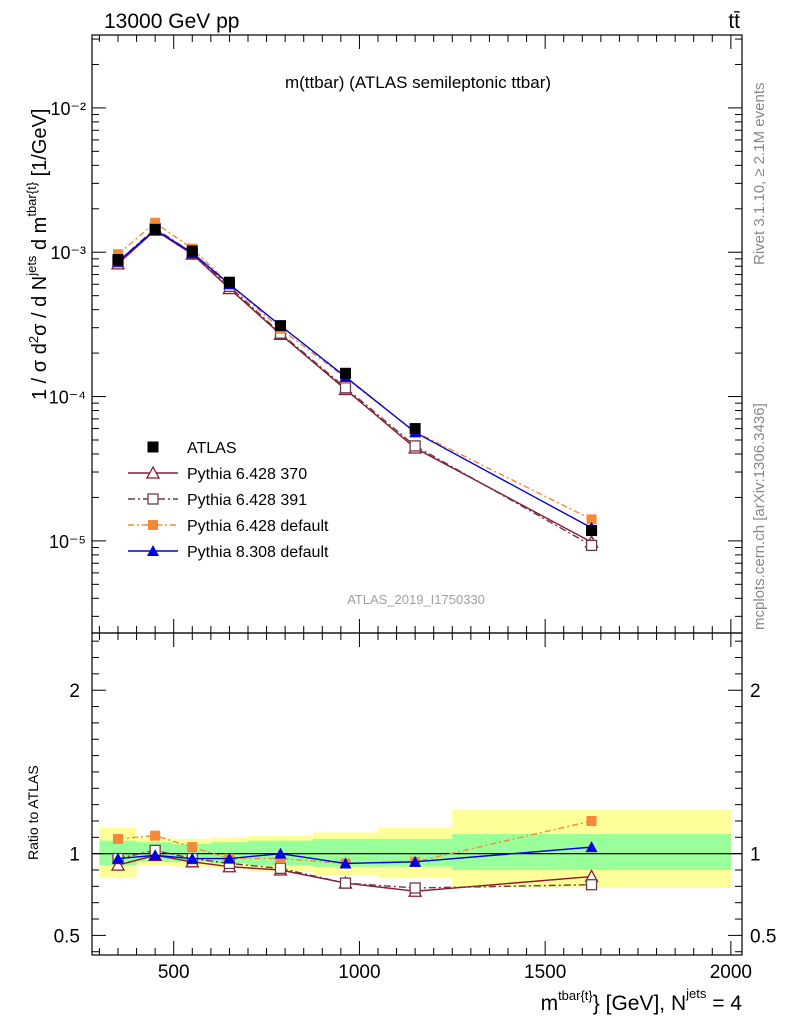 Image resolution: width=786 pixels, height=1029 pixels. What do you see at coordinates (258, 552) in the screenshot?
I see `legend-label: Pythia 8.308 default` at bounding box center [258, 552].